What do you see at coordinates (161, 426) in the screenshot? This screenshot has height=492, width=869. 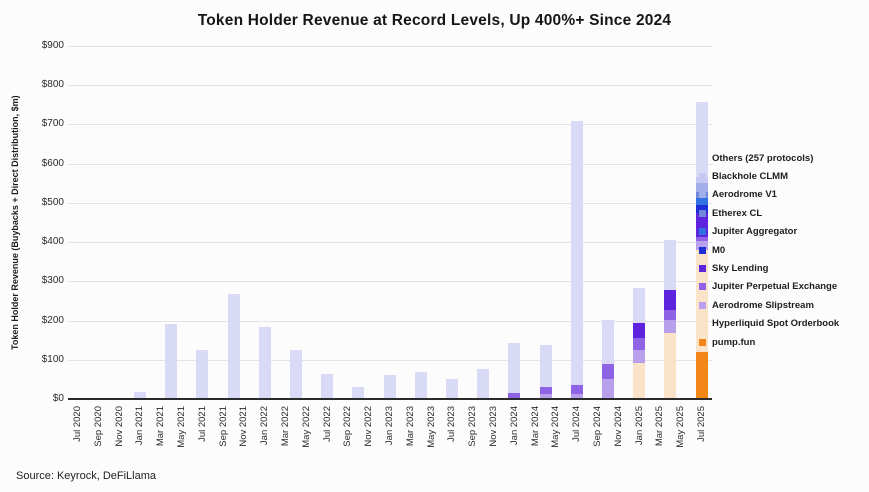 I see `x-tick-label: Mar 2021` at bounding box center [161, 426].